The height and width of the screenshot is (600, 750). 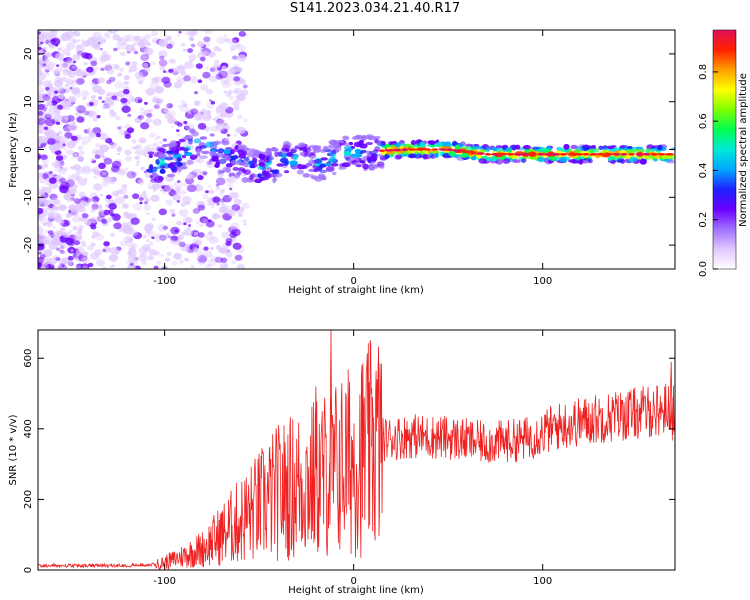 I want to click on y-tick-label: 0, so click(x=28, y=149).